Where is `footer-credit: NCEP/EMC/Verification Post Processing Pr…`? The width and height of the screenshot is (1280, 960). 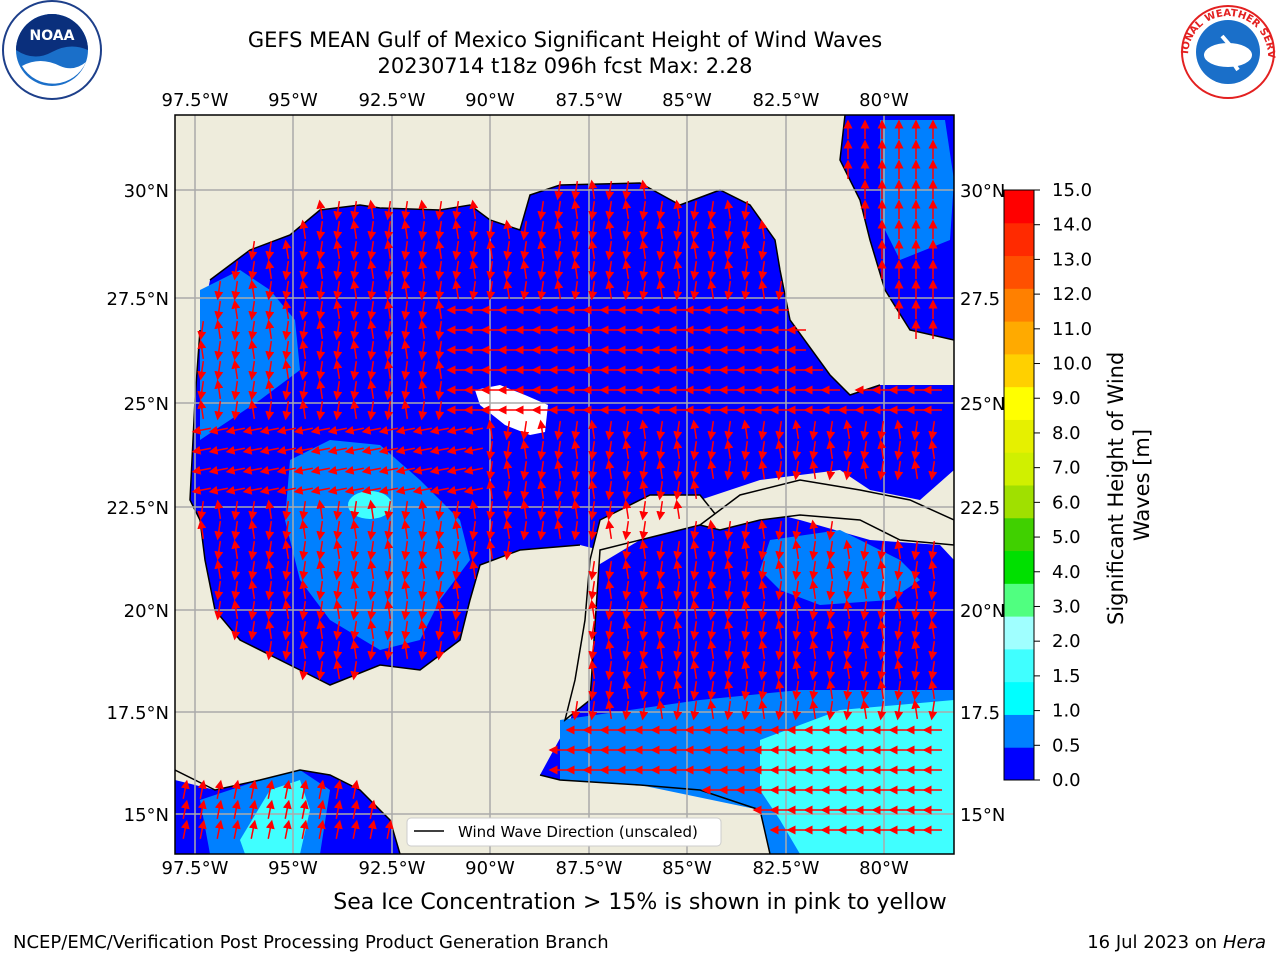 footer-credit: NCEP/EMC/Verification Post Processing Pr… is located at coordinates (311, 942).